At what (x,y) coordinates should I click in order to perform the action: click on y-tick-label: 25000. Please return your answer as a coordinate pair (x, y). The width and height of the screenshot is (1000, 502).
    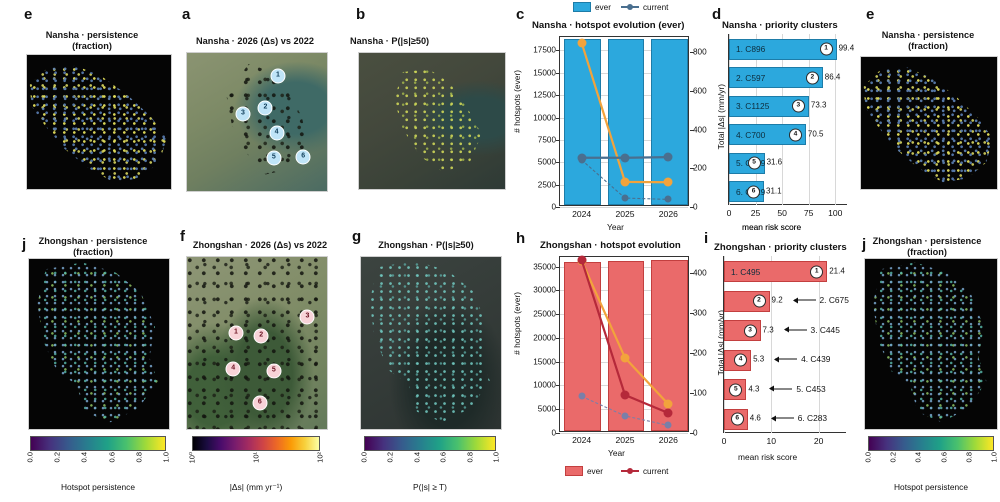
    Looking at the image, I should click on (544, 314).